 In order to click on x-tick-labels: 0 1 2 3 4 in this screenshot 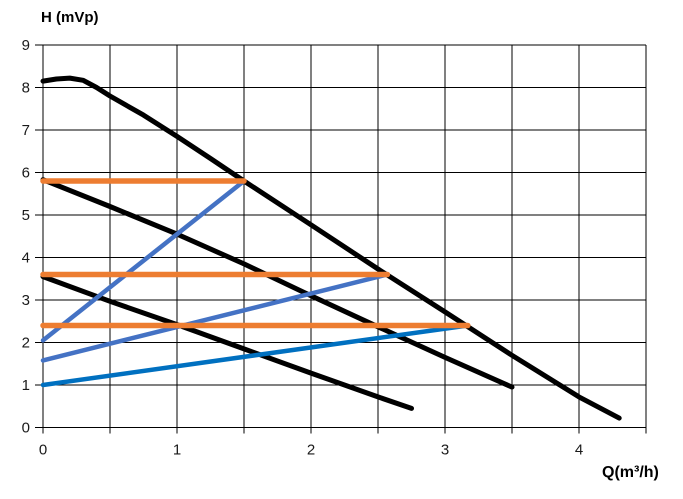, I will do `click(311, 450)`.